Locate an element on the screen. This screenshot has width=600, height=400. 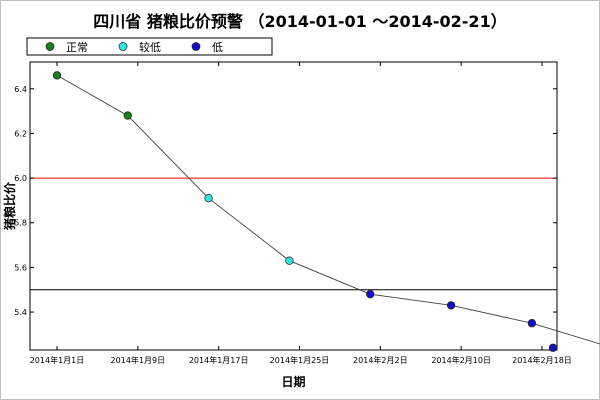
legend-box is located at coordinates (149, 46).